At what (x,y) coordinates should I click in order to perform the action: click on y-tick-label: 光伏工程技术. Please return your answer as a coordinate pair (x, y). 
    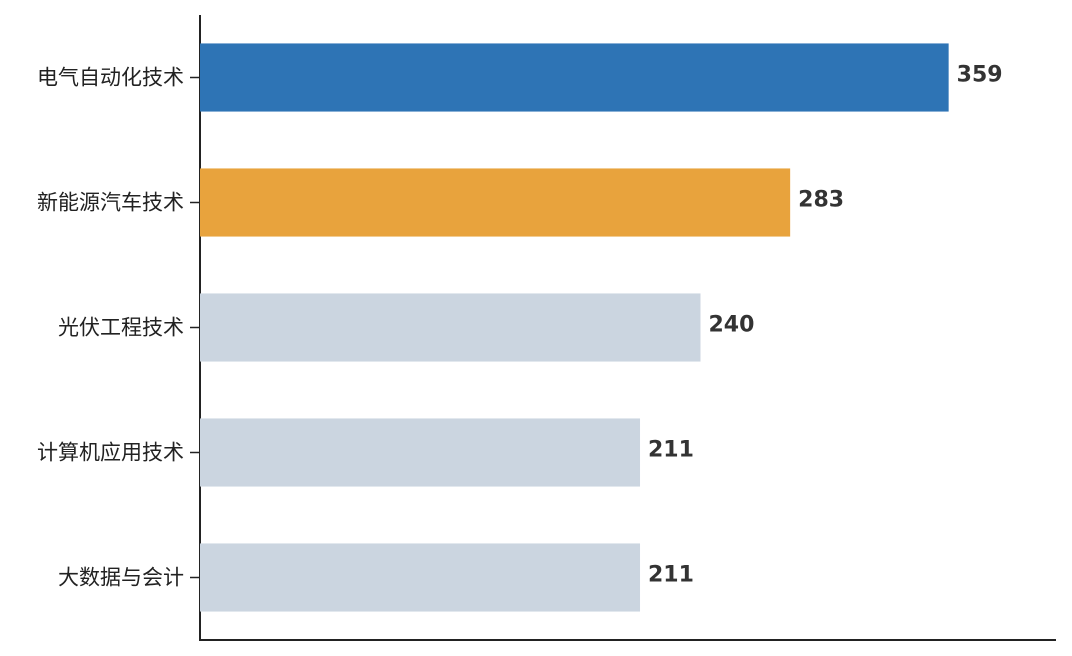
    Looking at the image, I should click on (121, 328).